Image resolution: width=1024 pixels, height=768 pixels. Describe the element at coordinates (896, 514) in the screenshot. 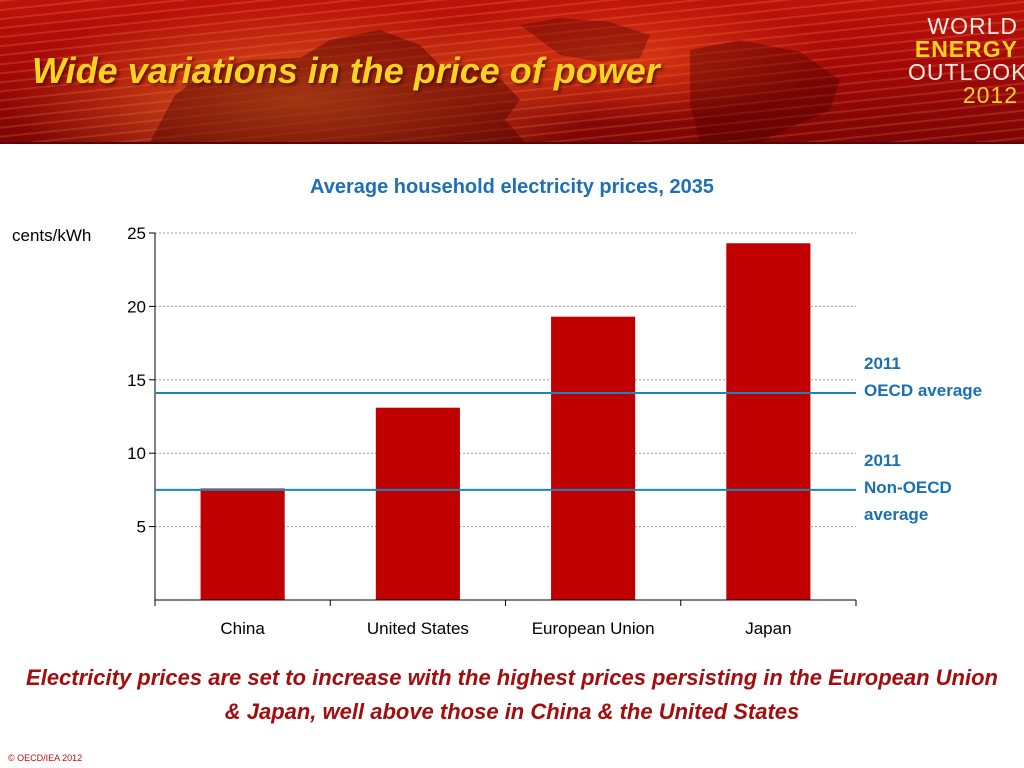

I see `reference-line-label: average` at that location.